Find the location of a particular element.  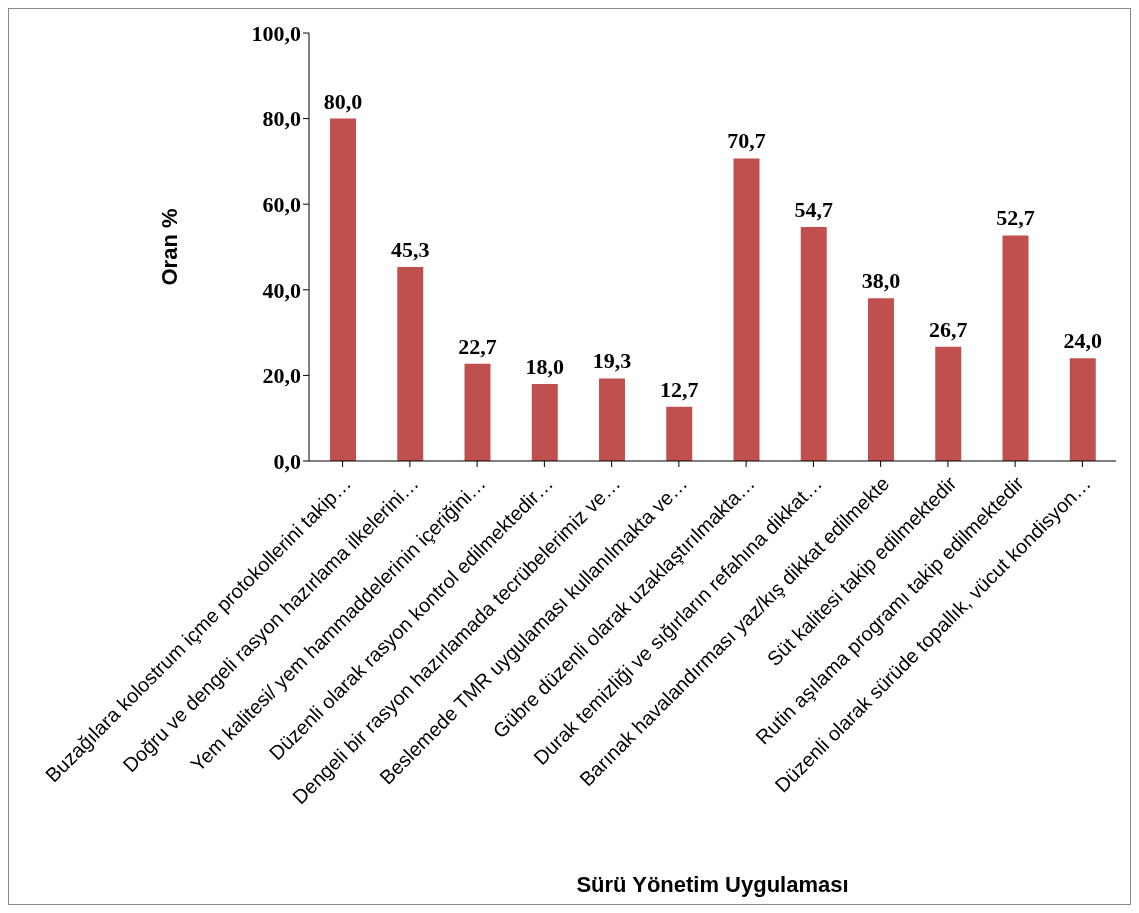

y-tick-label: 60,0 is located at coordinates (281, 205).